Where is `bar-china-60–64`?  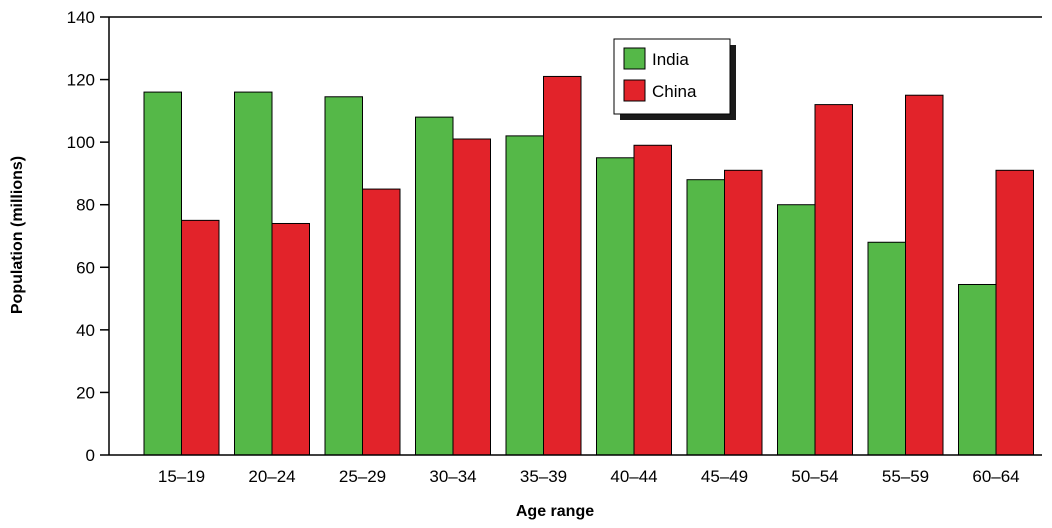 bar-china-60–64 is located at coordinates (1014, 312).